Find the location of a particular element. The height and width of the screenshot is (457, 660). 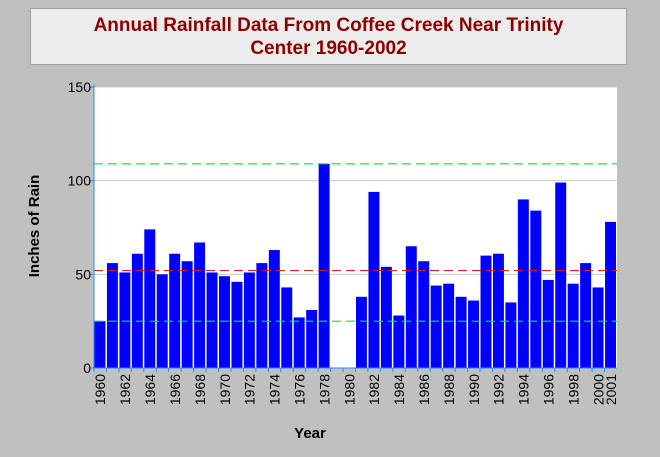

bar-1973 is located at coordinates (262, 315).